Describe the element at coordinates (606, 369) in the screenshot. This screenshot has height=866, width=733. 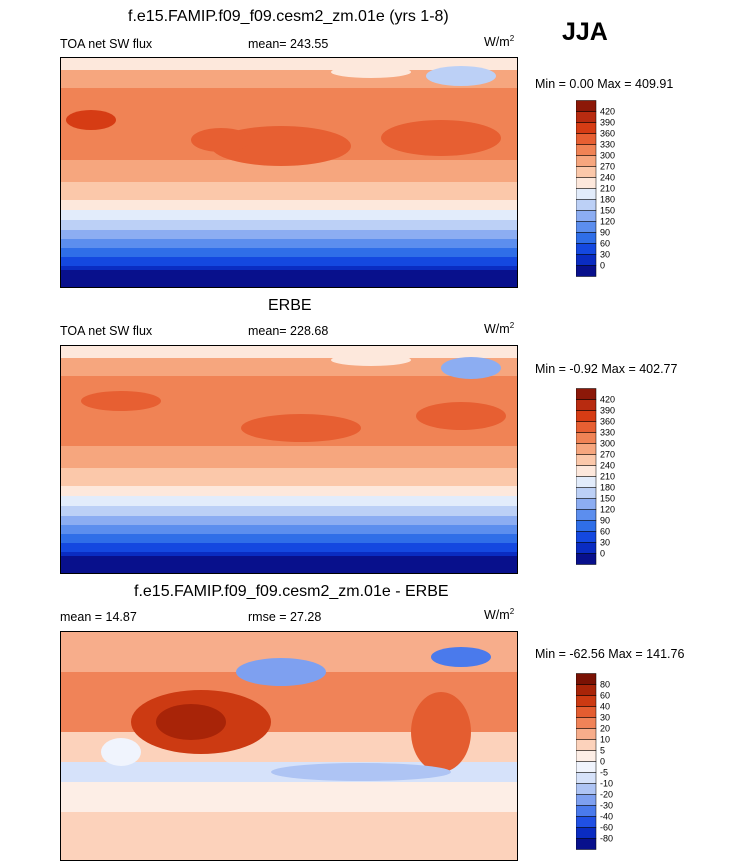
I see `minmax-label: Min = -0.92 Max = 402.77` at that location.